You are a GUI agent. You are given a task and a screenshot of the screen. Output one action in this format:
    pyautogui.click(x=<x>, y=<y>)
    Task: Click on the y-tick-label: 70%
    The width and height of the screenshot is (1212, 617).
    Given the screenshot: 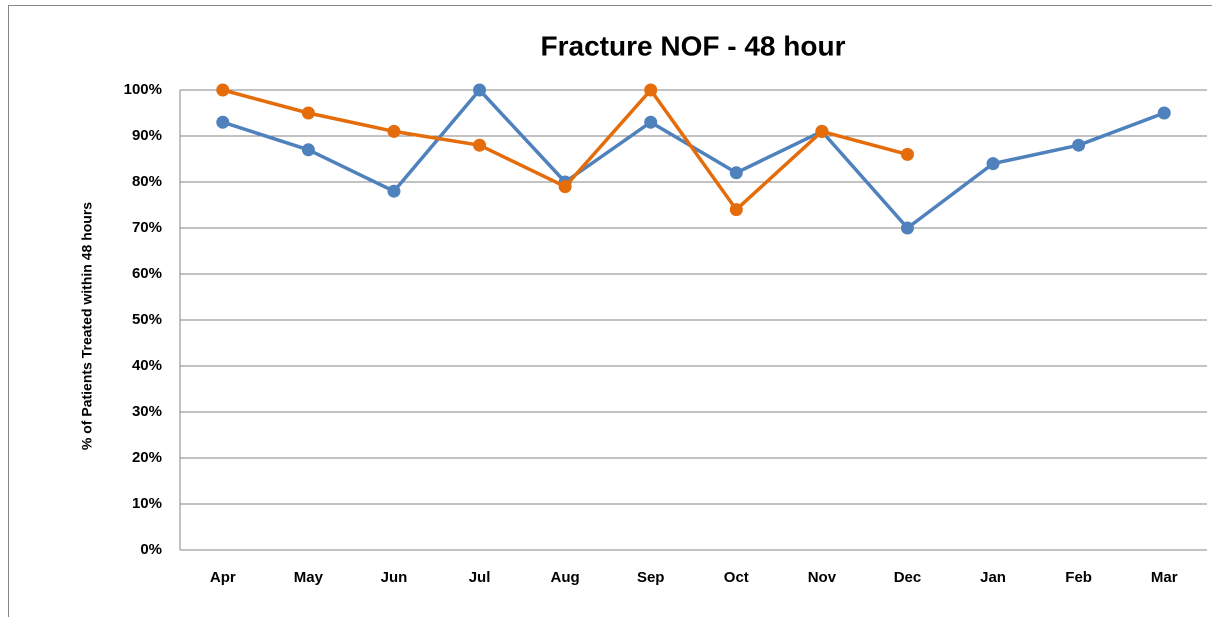 What is the action you would take?
    pyautogui.click(x=147, y=227)
    